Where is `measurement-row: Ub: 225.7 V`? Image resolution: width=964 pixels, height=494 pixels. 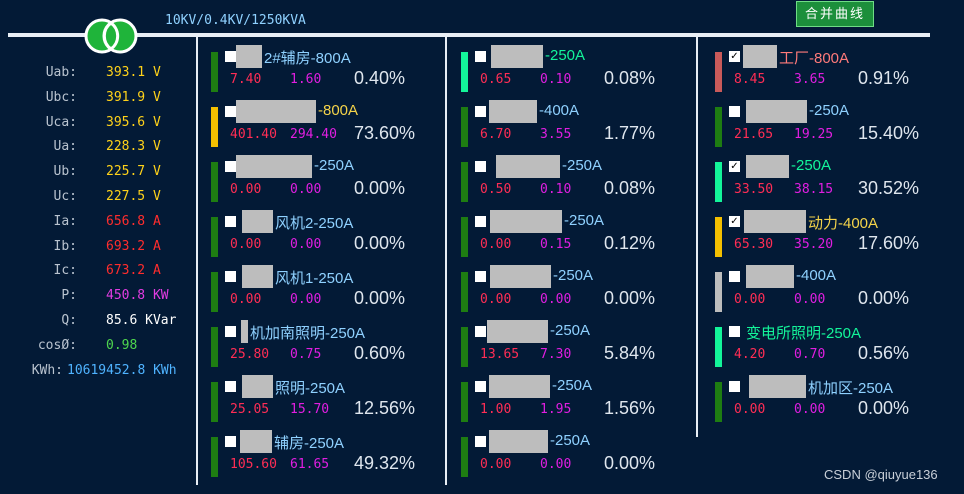 measurement-row: Ub: 225.7 V is located at coordinates (98, 175).